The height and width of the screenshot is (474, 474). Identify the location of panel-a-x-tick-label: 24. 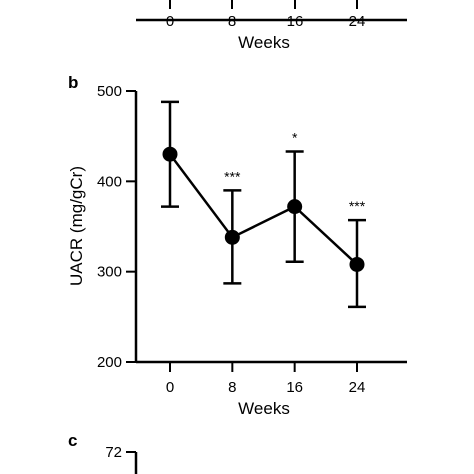
(357, 21).